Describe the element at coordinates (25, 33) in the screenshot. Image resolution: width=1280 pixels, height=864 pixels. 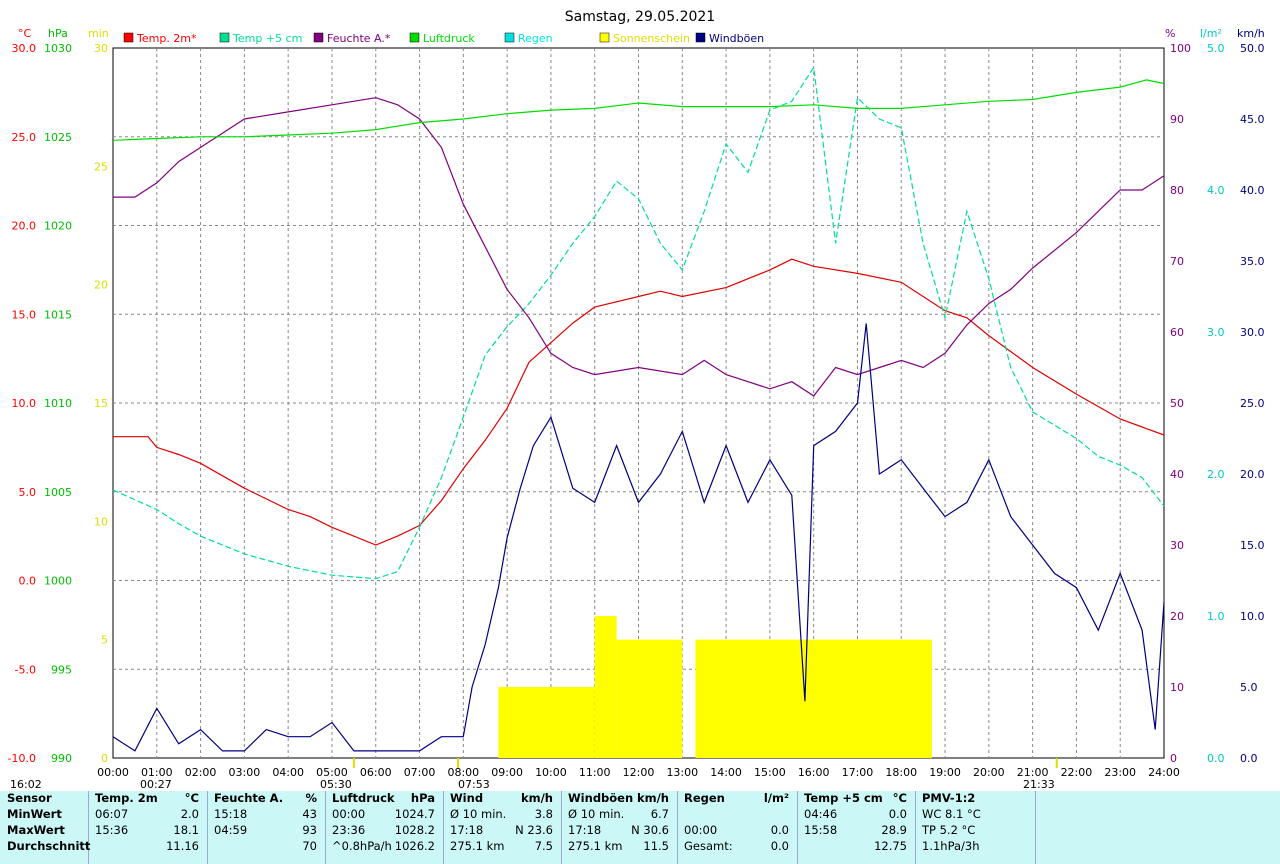
I see `temp-axis-unit: °C` at that location.